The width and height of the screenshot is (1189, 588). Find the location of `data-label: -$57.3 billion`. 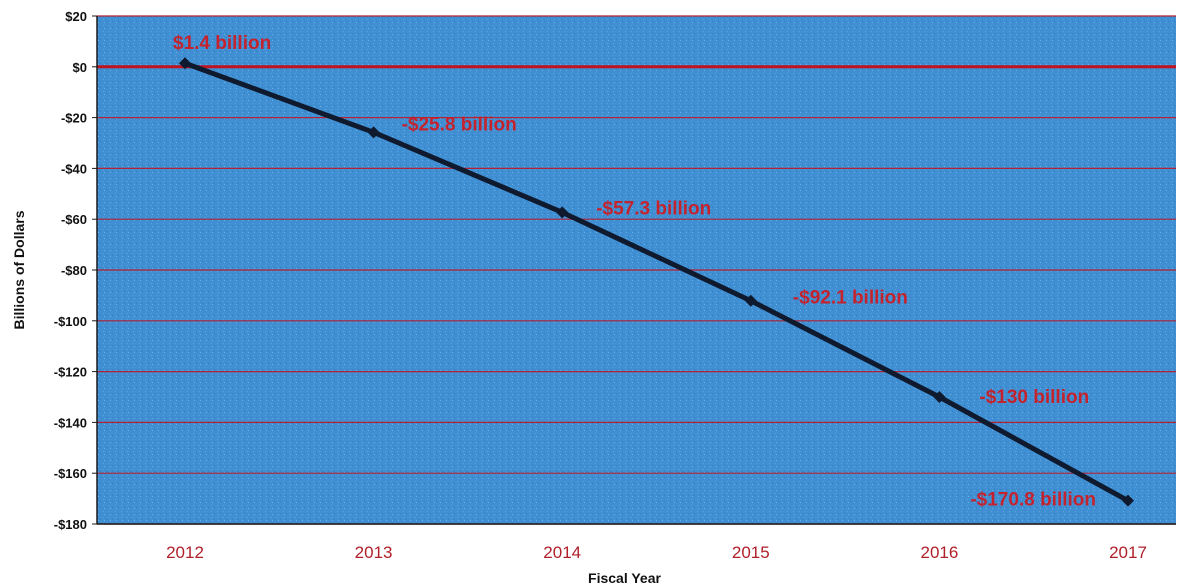

data-label: -$57.3 billion is located at coordinates (653, 208).